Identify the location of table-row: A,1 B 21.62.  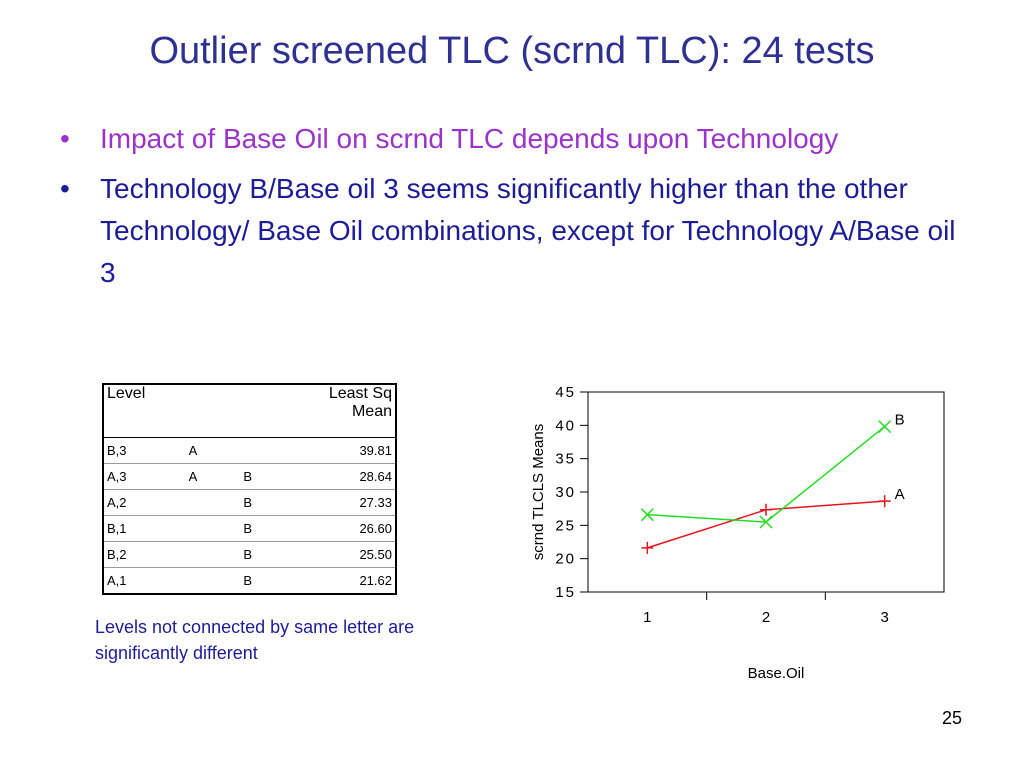
(249, 580).